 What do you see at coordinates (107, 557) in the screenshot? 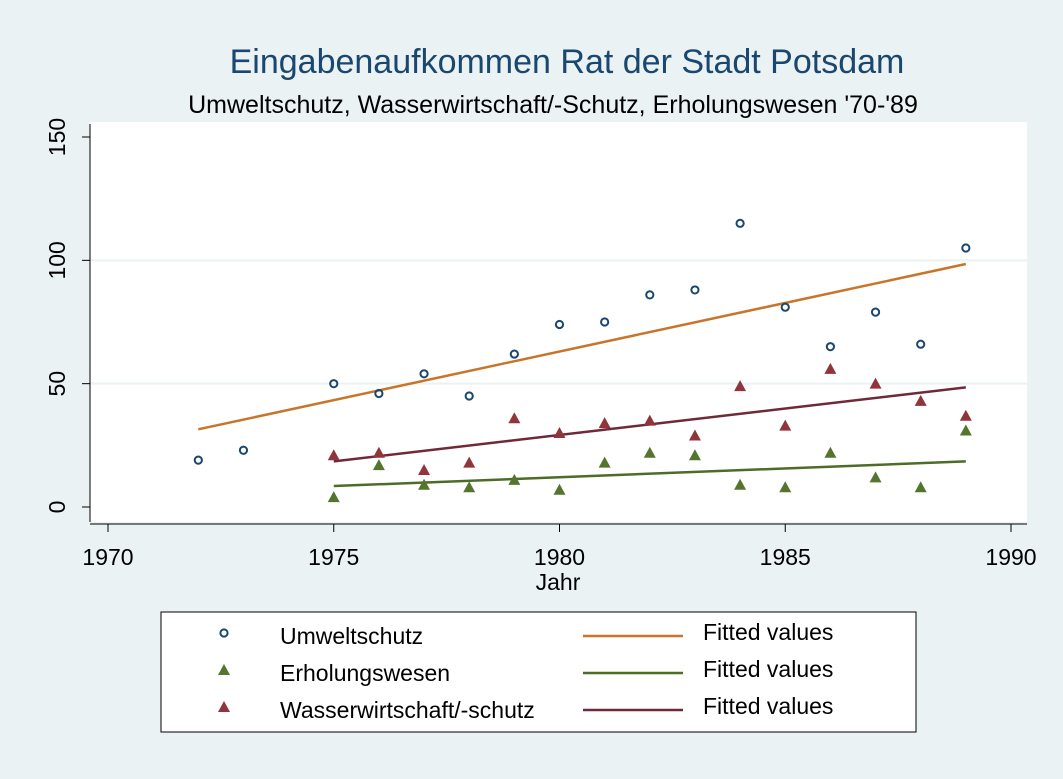
I see `x-tick-label: 1970` at bounding box center [107, 557].